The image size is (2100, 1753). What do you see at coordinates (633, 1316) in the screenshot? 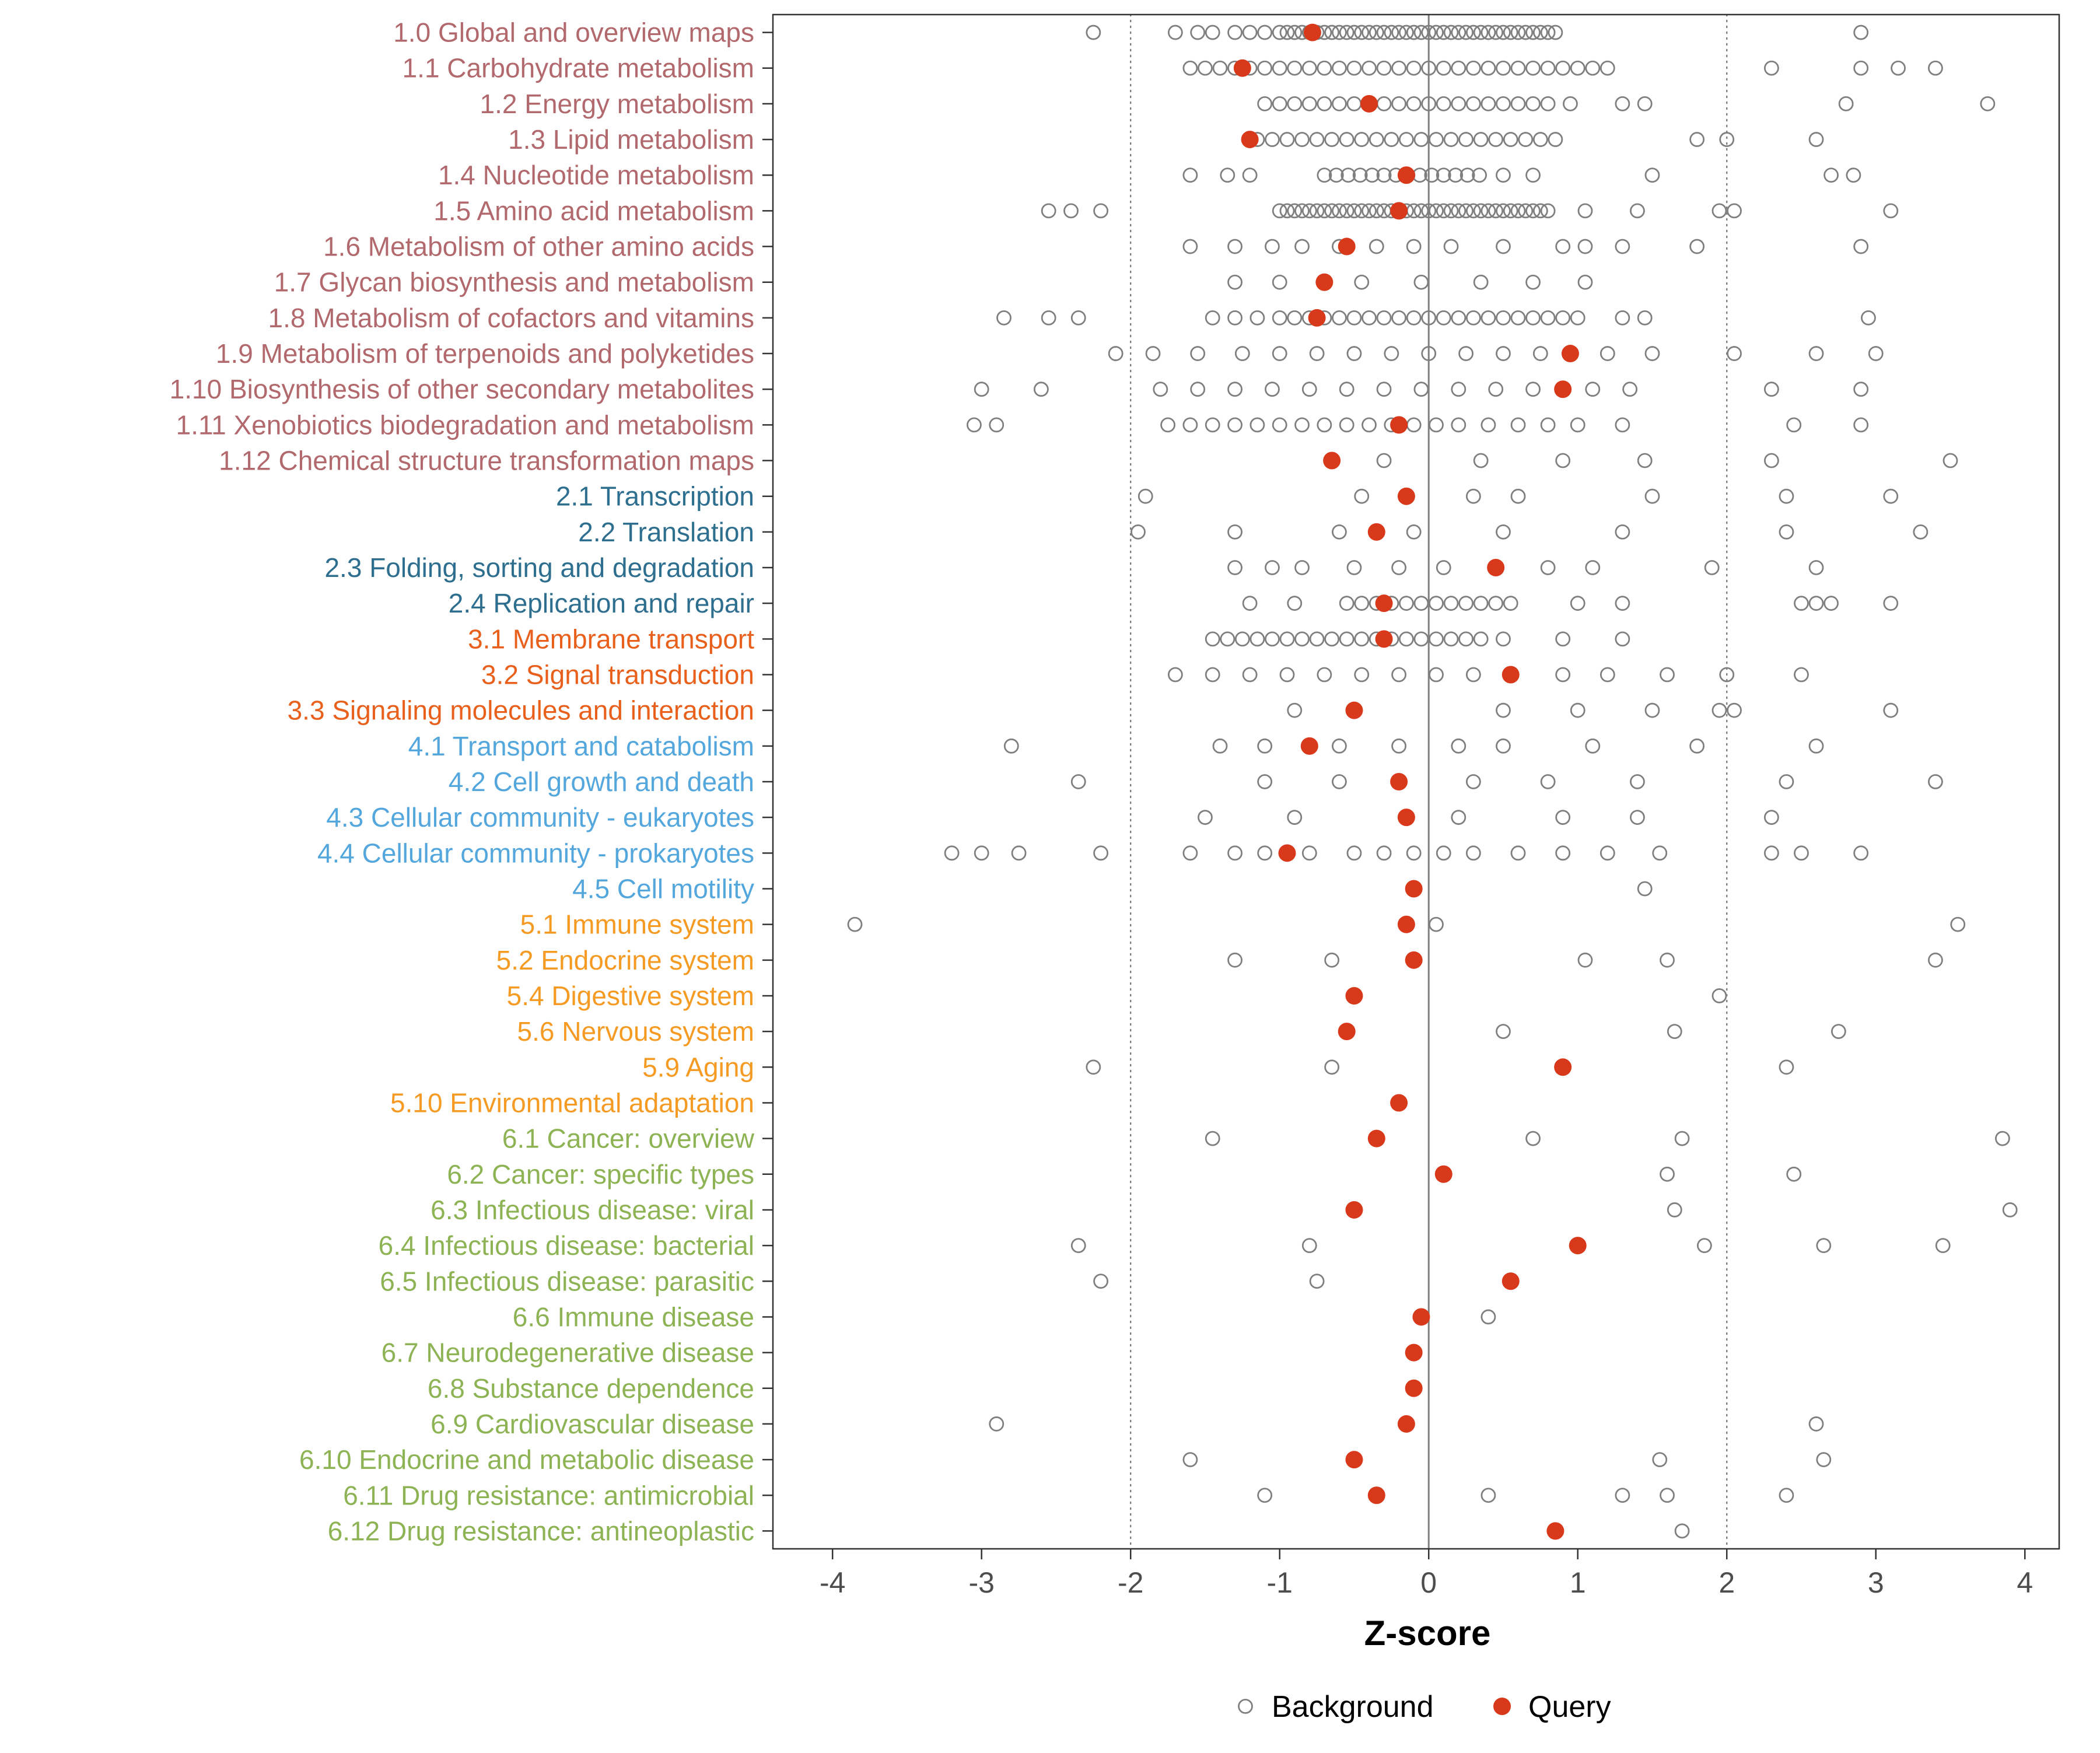
I see `category-label: 6.6 Immune disease` at bounding box center [633, 1316].